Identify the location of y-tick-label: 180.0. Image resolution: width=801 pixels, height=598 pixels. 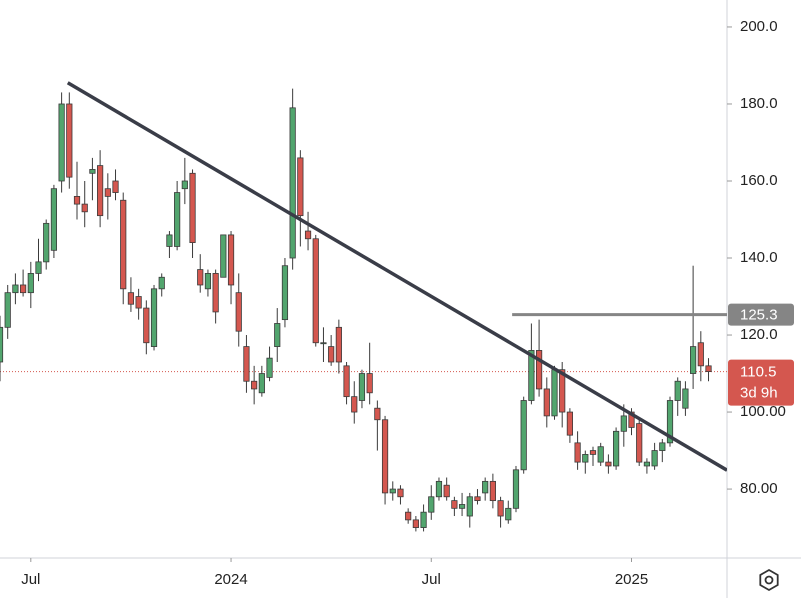
(759, 103).